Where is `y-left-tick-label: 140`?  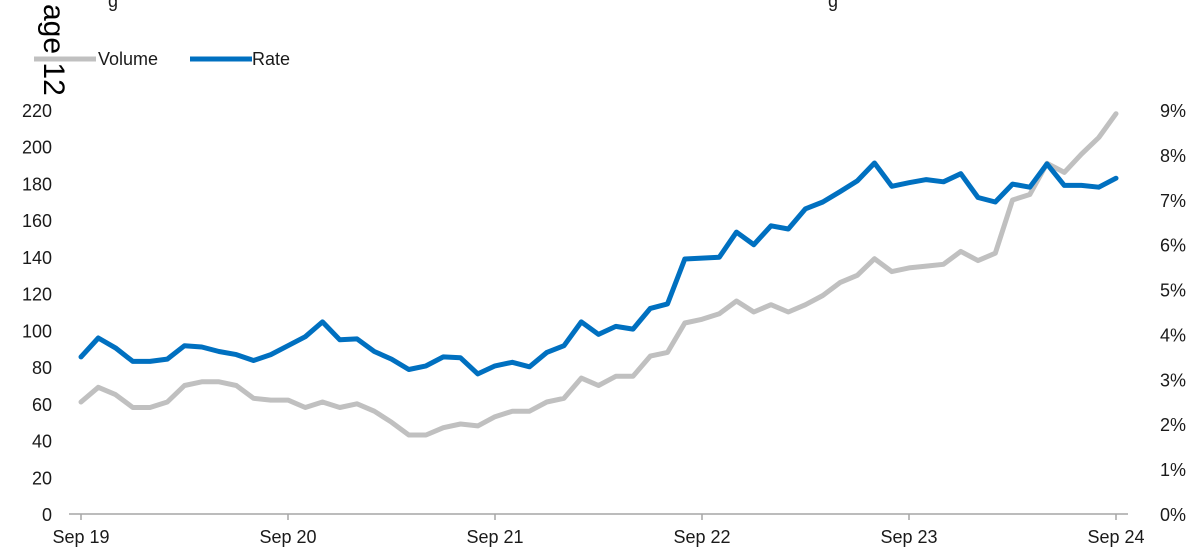 y-left-tick-label: 140 is located at coordinates (37, 258).